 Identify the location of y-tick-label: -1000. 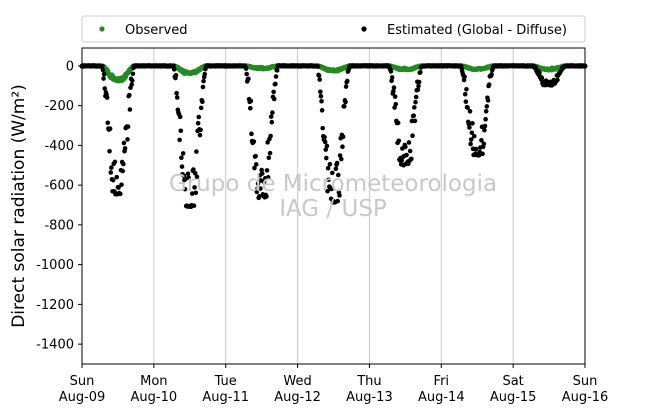
(55, 265).